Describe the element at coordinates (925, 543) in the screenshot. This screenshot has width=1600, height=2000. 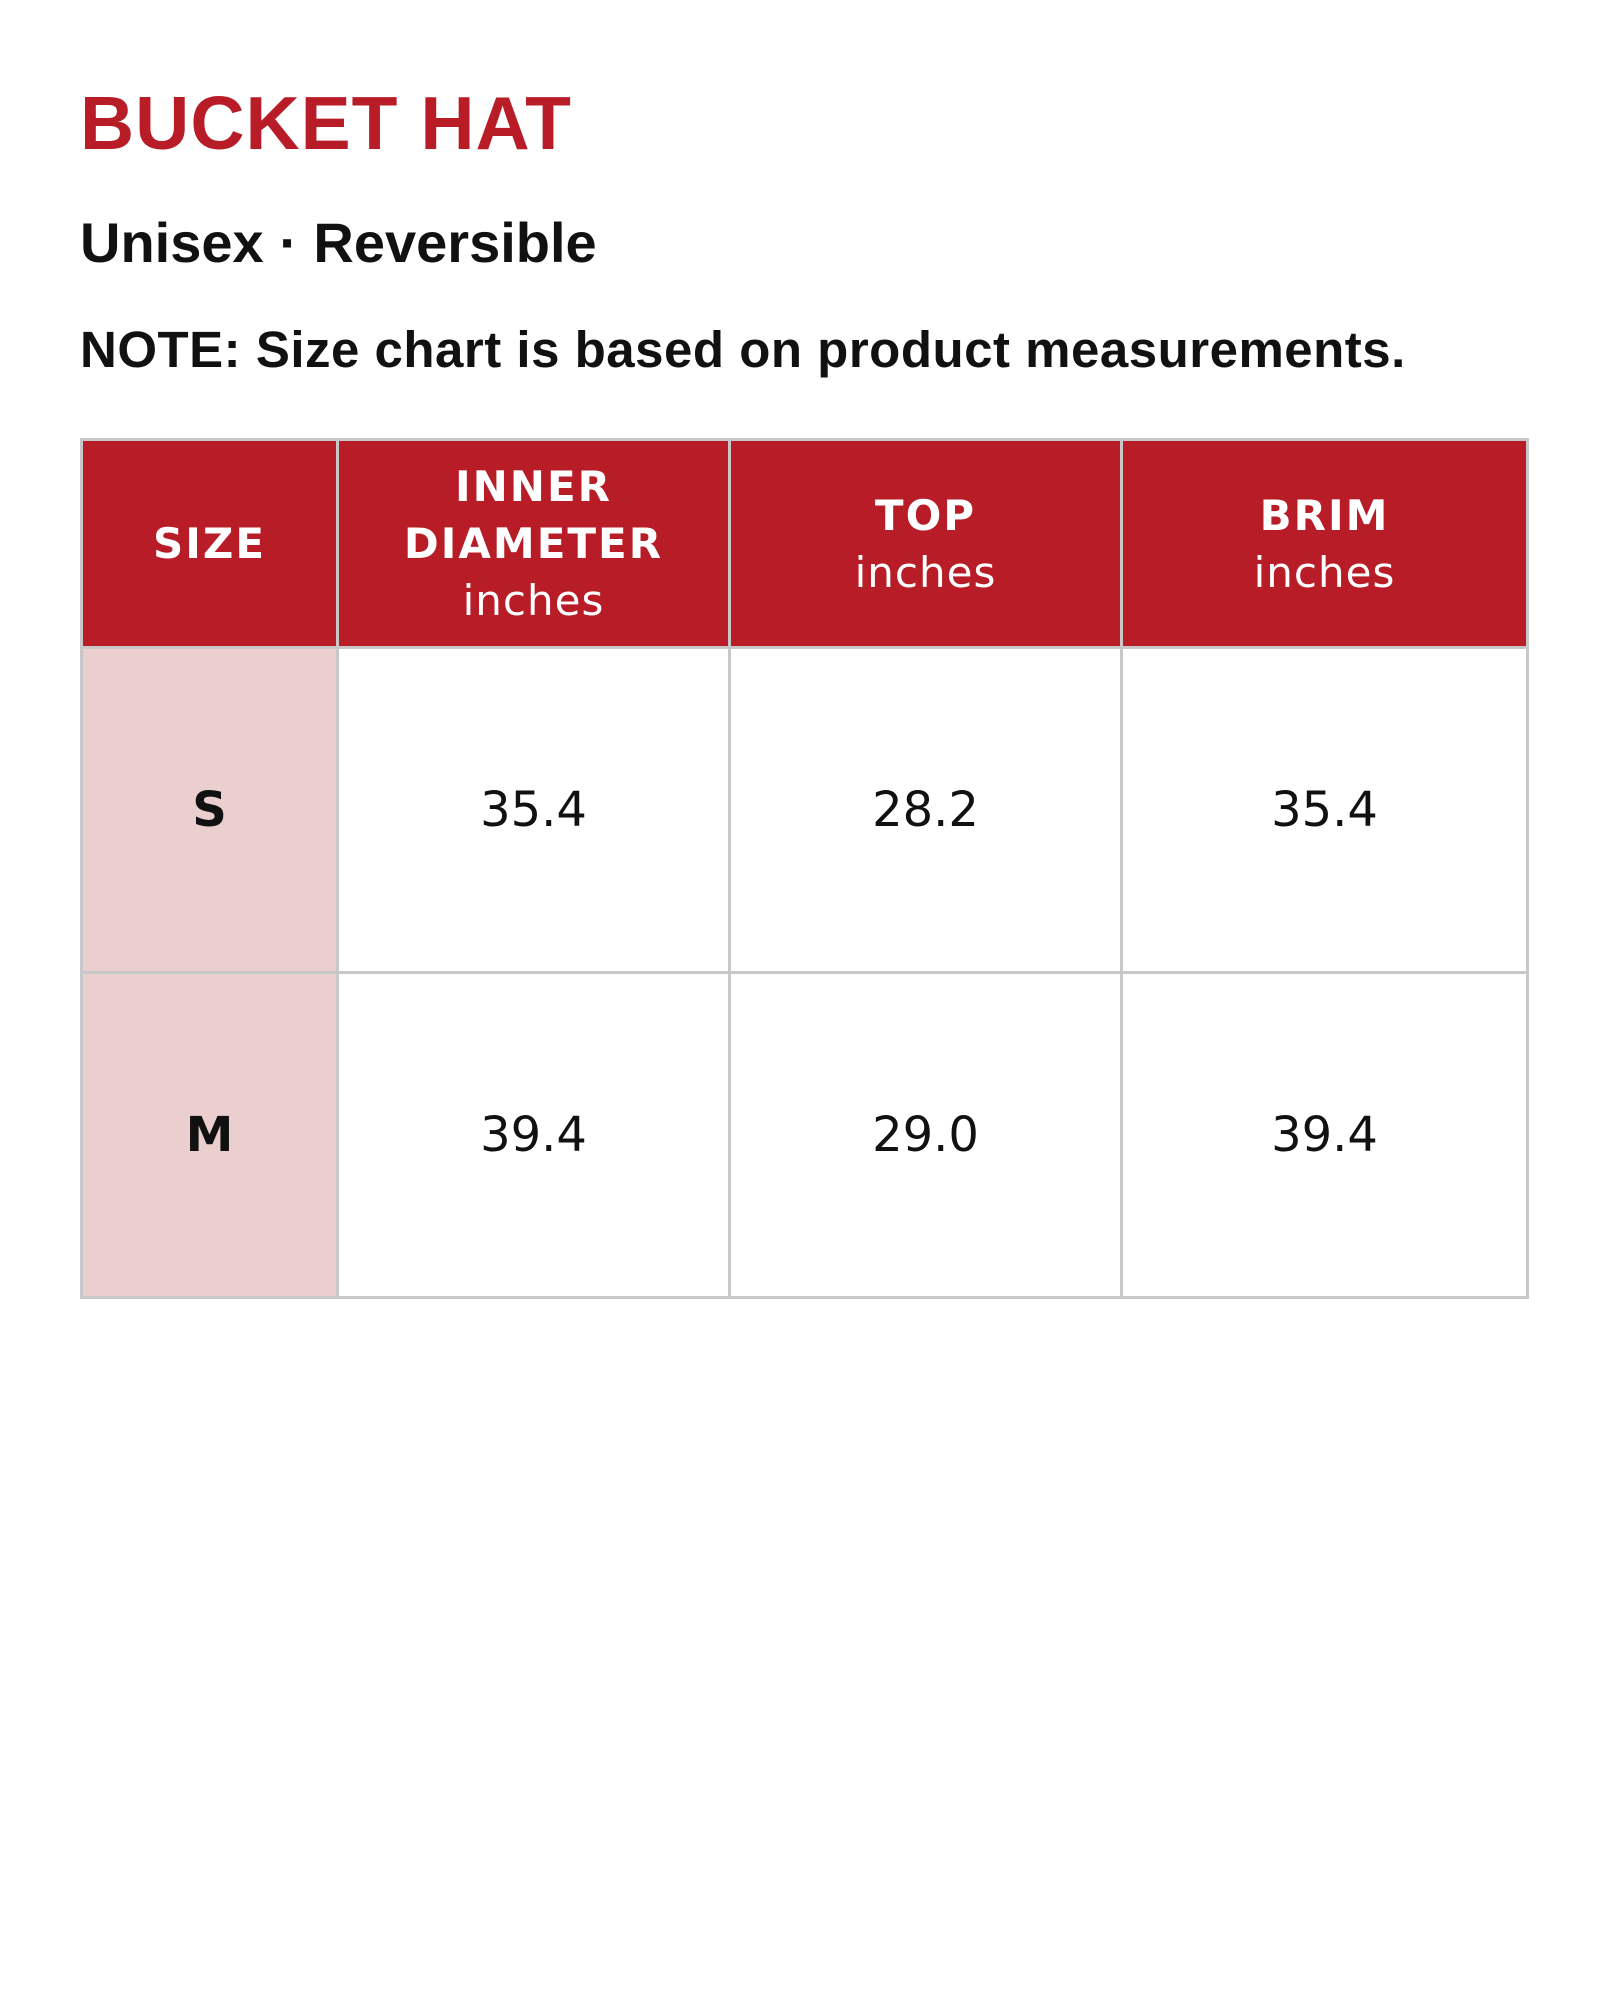
I see `header-top: TOP inches` at that location.